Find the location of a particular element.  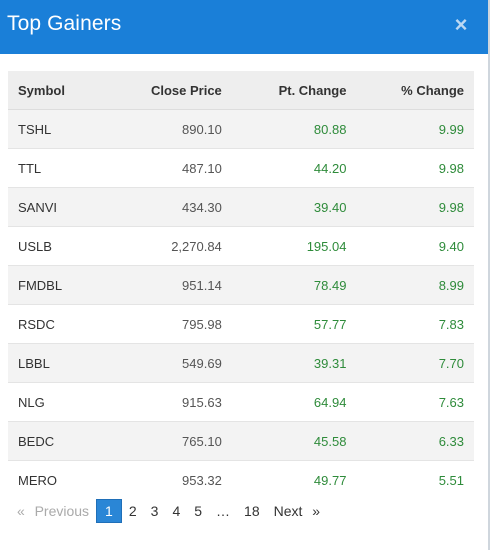

page-5-button: 5 is located at coordinates (198, 511).